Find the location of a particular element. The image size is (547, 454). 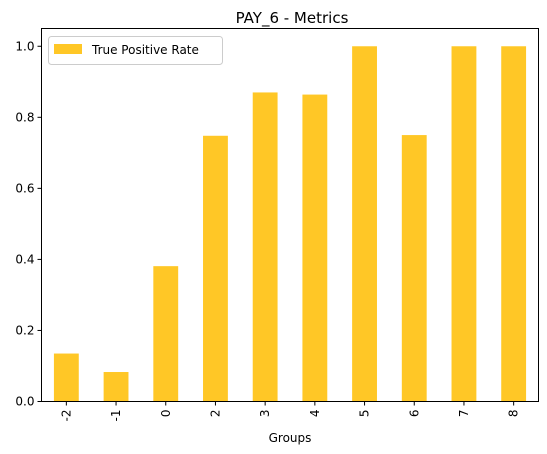

x-axis-label: Groups is located at coordinates (290, 438).